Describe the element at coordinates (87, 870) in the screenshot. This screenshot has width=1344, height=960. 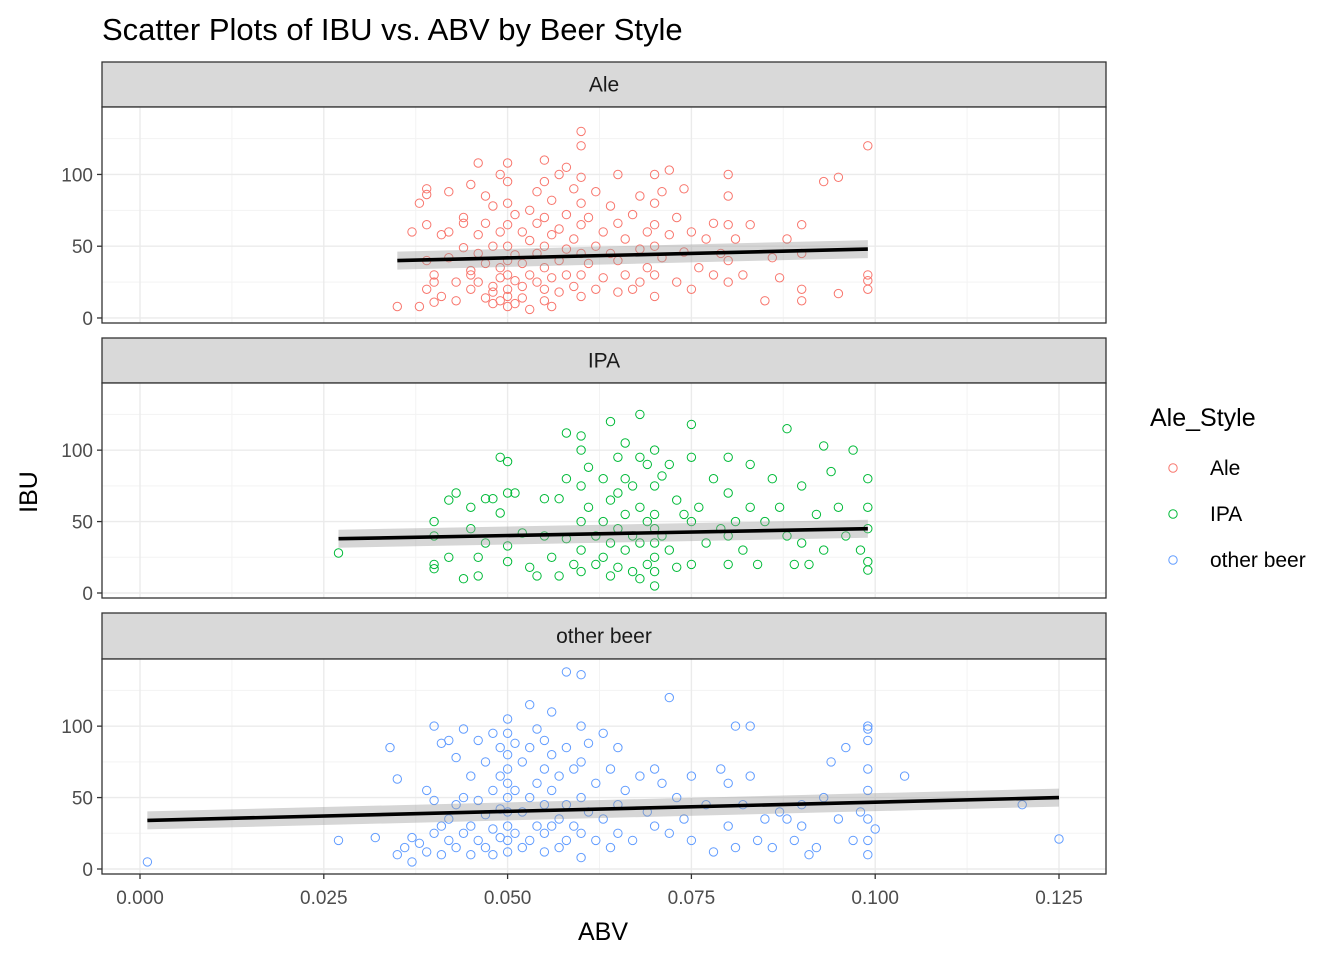
I see `y-tick-label: 0` at that location.